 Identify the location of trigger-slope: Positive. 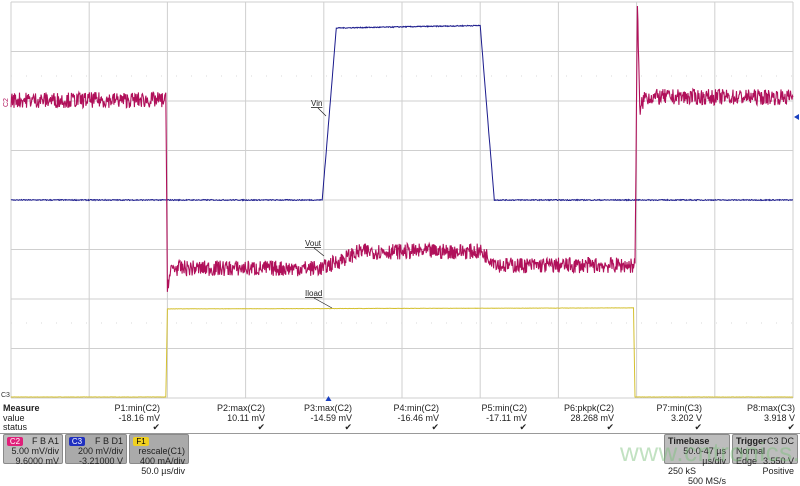
(778, 471).